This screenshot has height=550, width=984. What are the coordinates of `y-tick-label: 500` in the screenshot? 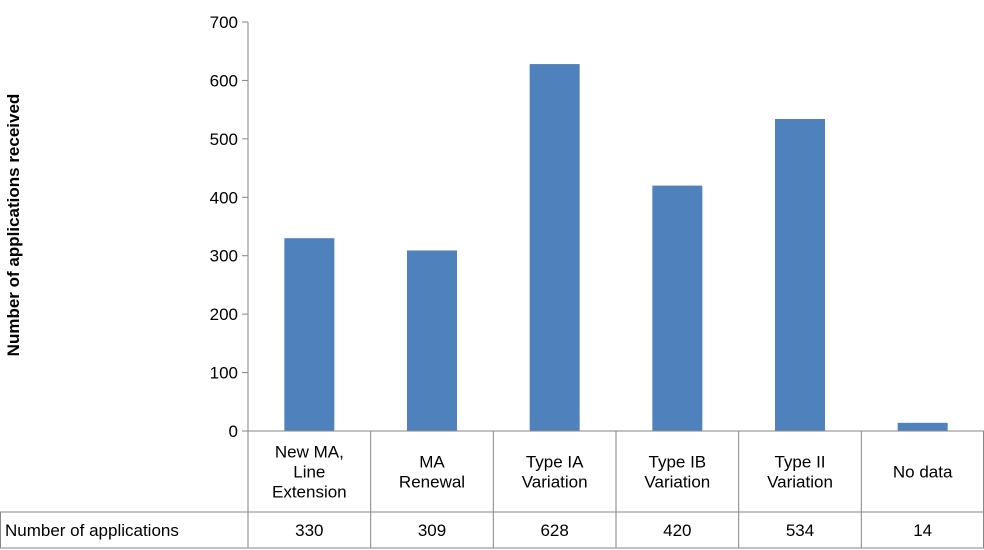 It's located at (224, 139).